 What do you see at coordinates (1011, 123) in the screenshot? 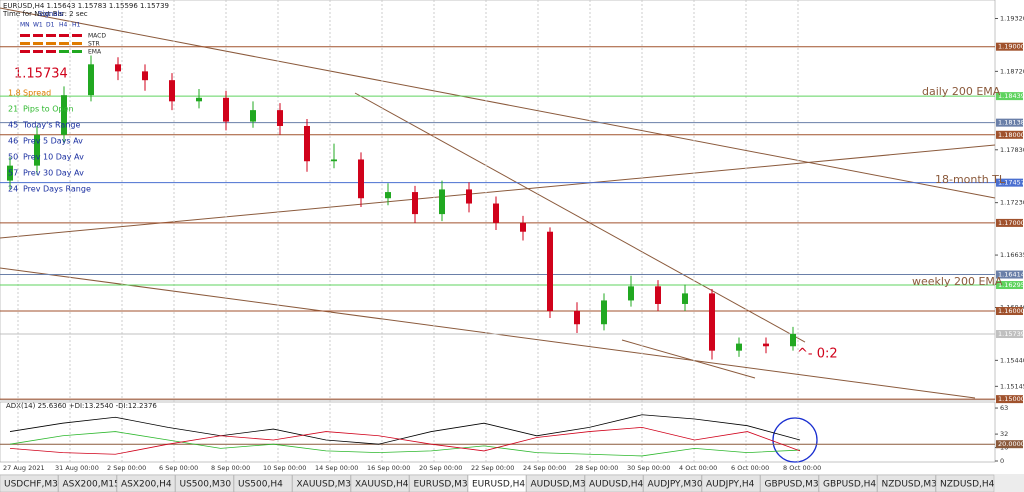
I see `level-label: 1.18138` at bounding box center [1011, 123].